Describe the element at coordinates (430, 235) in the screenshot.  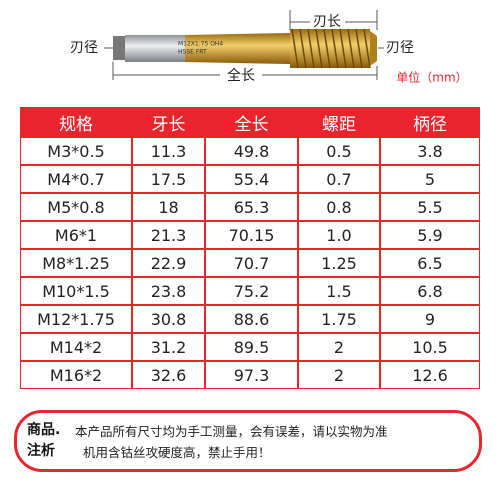
I see `table-cell: 5.9` at that location.